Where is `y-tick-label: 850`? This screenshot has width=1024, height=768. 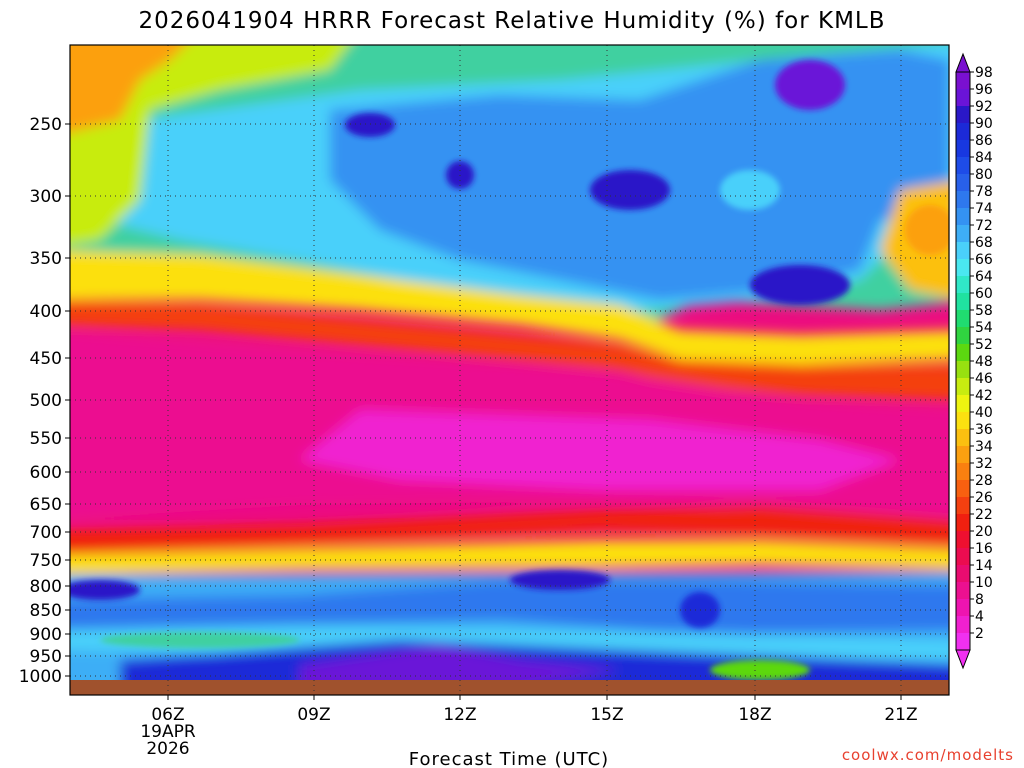
y-tick-label: 850 is located at coordinates (46, 611).